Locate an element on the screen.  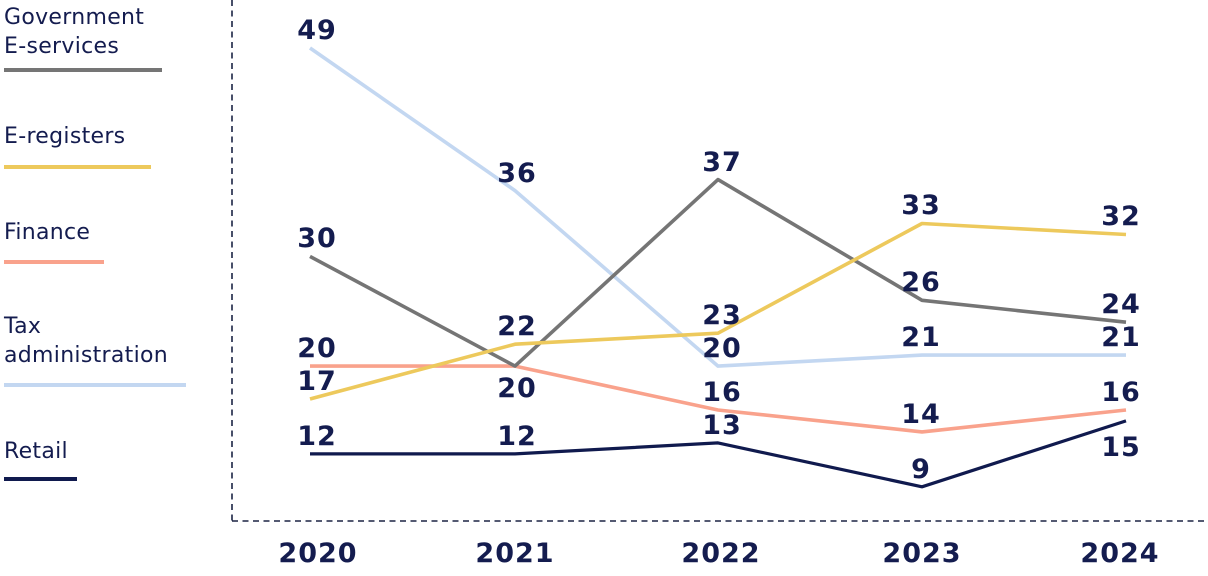
legend-label: Retail is located at coordinates (36, 451).